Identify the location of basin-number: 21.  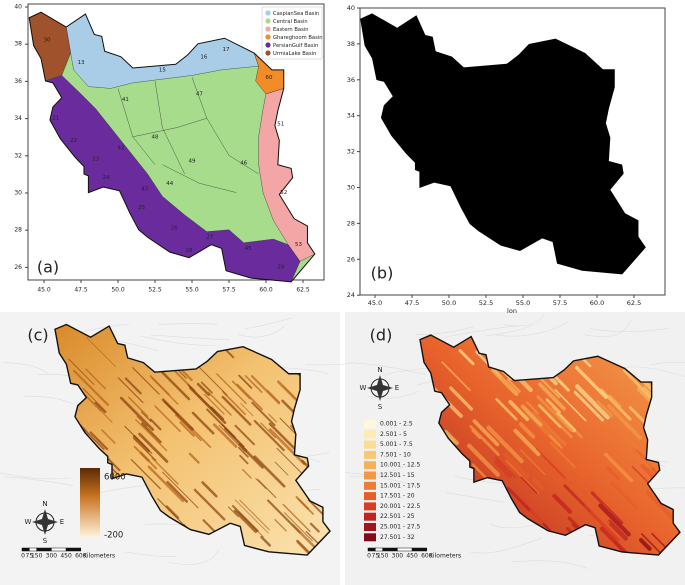
(55, 119).